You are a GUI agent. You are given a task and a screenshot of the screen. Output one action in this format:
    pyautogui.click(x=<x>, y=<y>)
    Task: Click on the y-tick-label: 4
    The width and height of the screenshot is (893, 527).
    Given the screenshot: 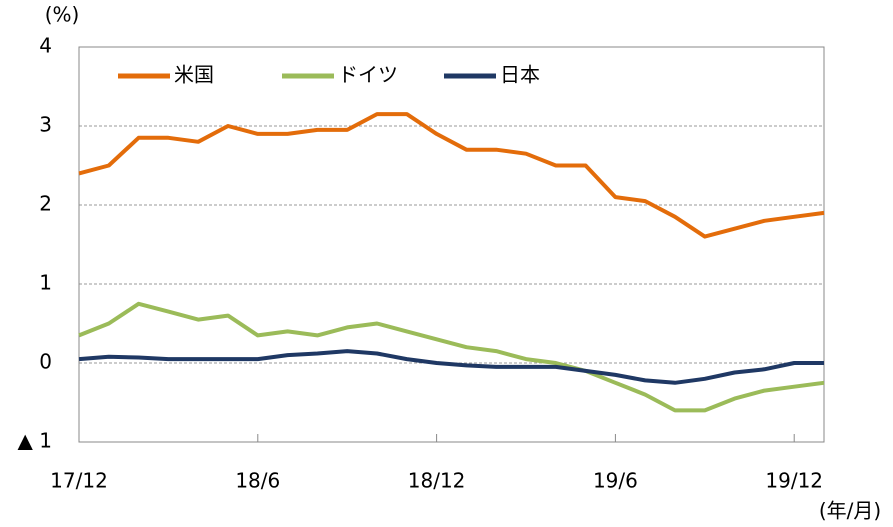 What is the action you would take?
    pyautogui.click(x=45, y=46)
    